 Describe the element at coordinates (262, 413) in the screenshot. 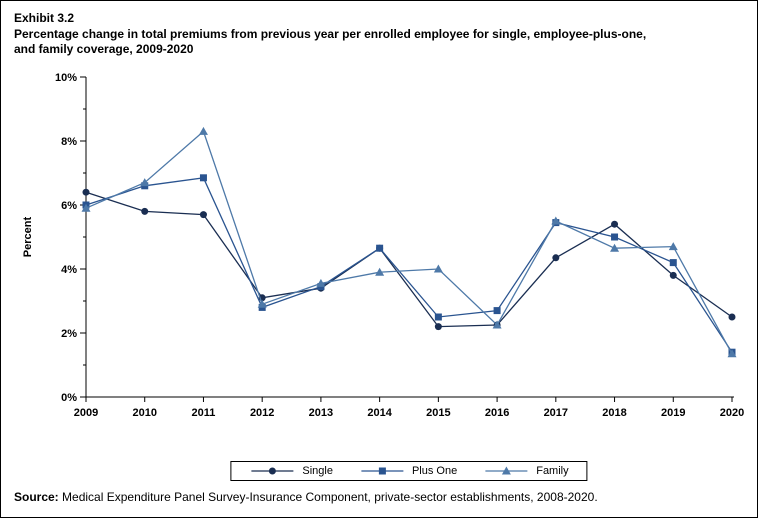

I see `x-tick-label: 2012` at that location.